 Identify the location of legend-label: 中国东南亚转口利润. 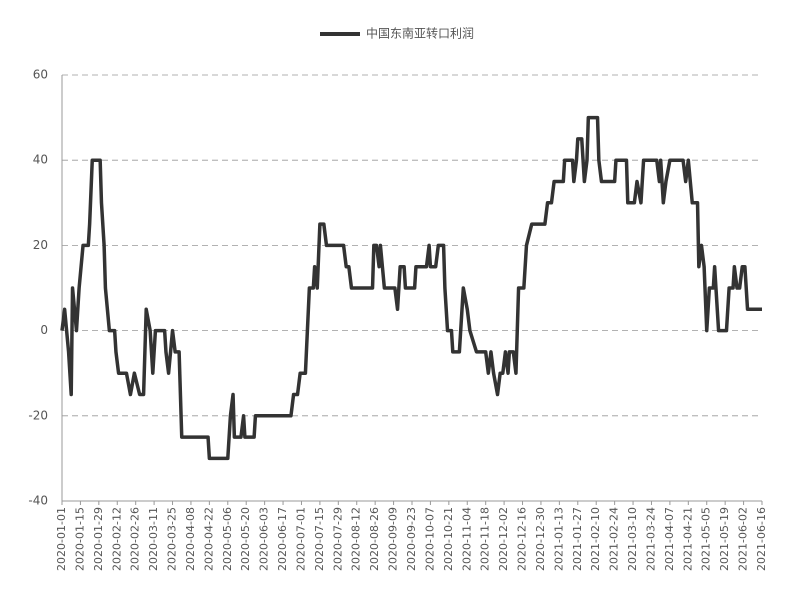
(420, 33).